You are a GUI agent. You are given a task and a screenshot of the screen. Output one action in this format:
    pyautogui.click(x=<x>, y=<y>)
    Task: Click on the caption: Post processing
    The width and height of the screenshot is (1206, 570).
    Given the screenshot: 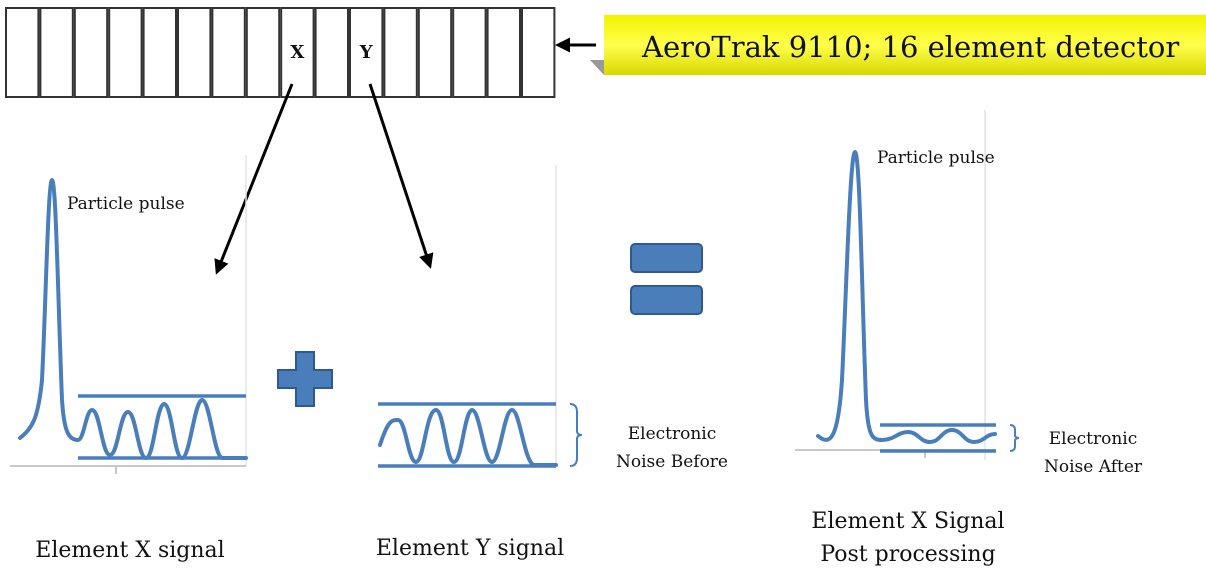 What is the action you would take?
    pyautogui.click(x=907, y=554)
    